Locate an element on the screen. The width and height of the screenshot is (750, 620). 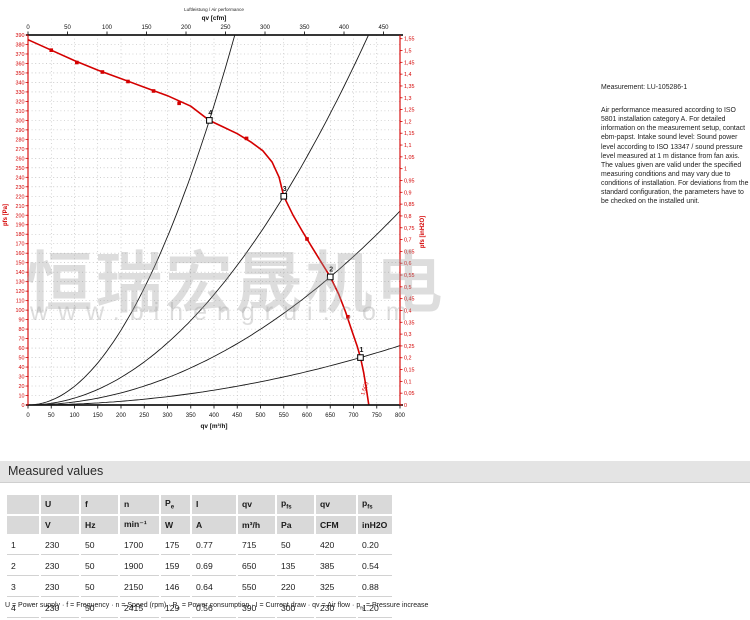
left-tick-label: 50 is located at coordinates (22, 359).